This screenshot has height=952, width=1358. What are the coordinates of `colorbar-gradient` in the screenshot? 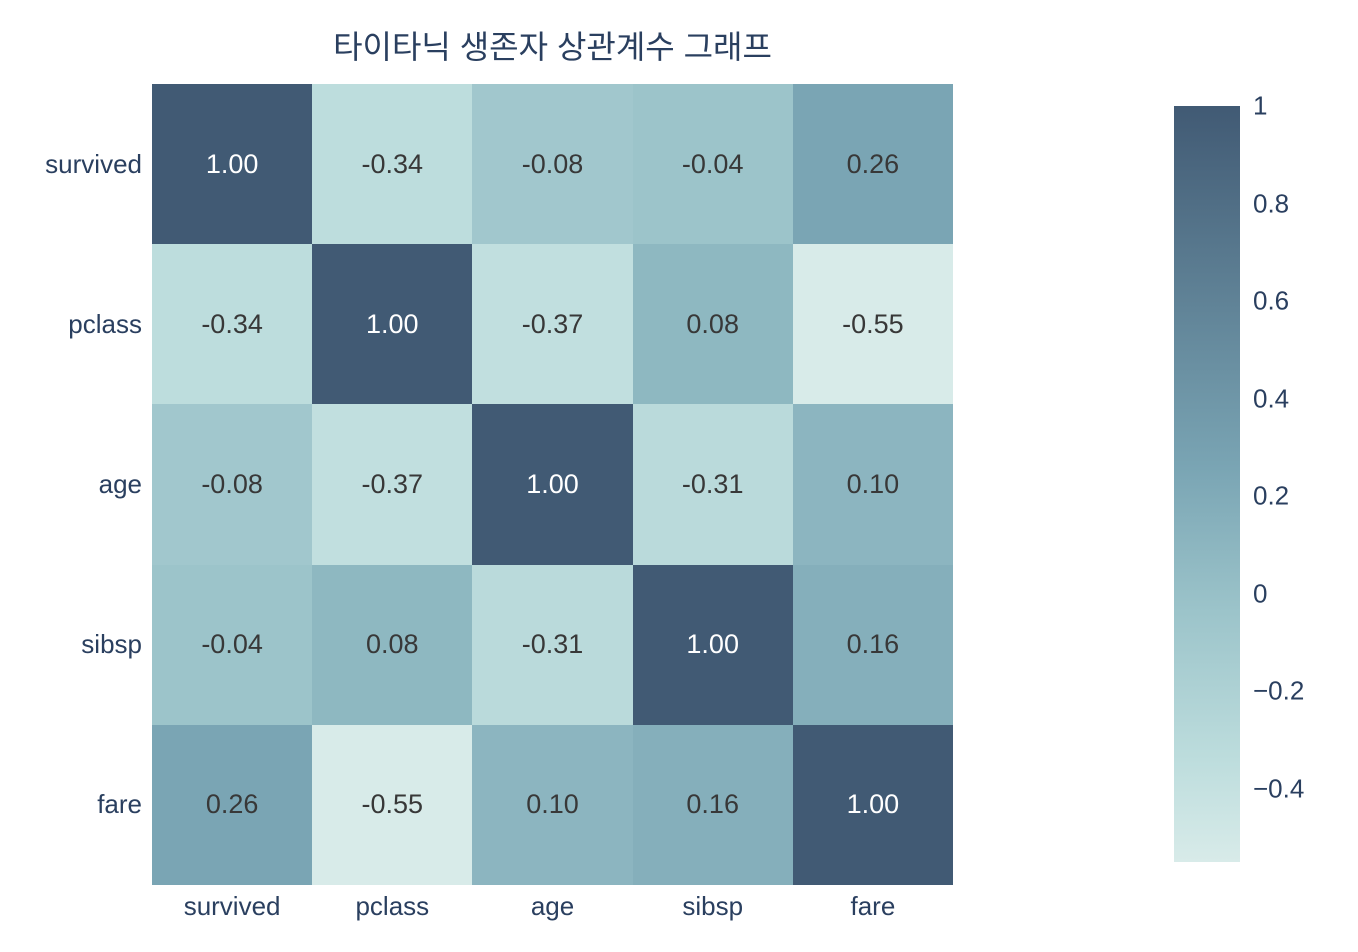 It's located at (1207, 484).